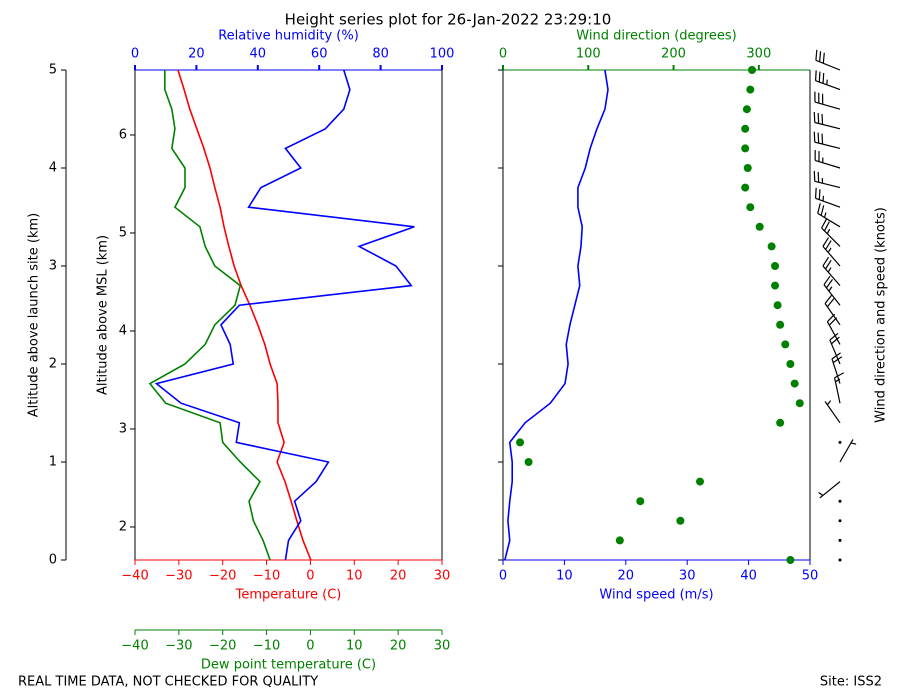  I want to click on x-tick-label: 80, so click(380, 54).